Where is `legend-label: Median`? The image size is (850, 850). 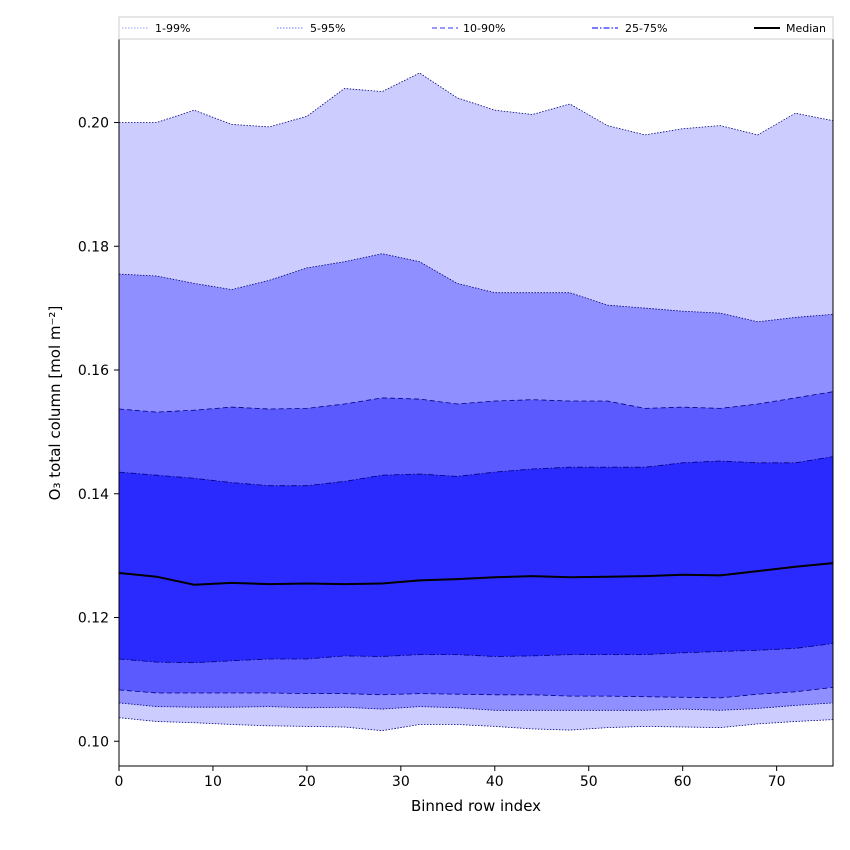 legend-label: Median is located at coordinates (806, 28).